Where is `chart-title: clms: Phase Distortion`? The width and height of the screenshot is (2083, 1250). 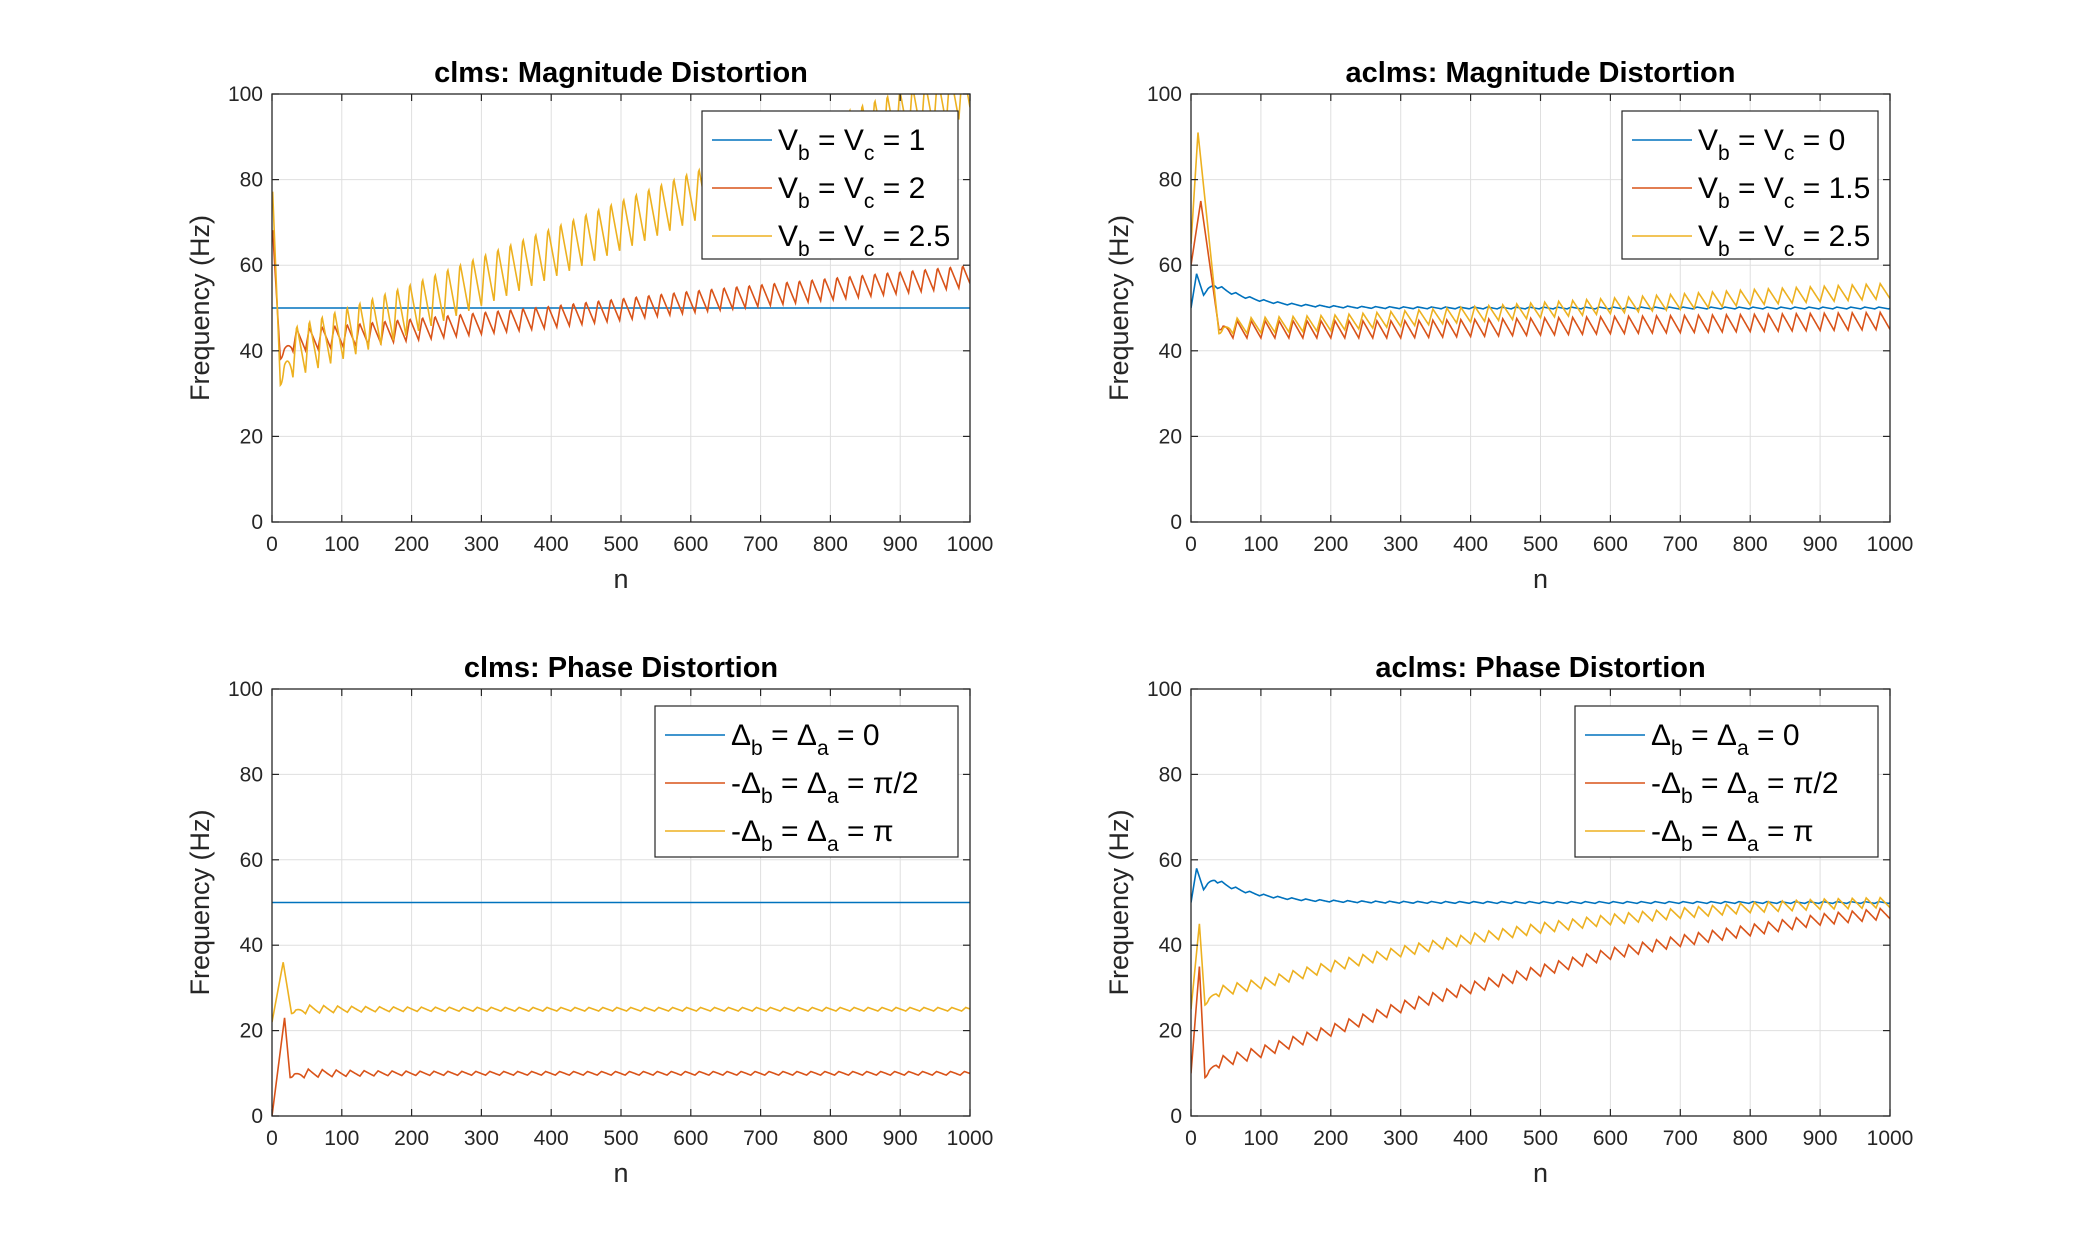 chart-title: clms: Phase Distortion is located at coordinates (621, 668).